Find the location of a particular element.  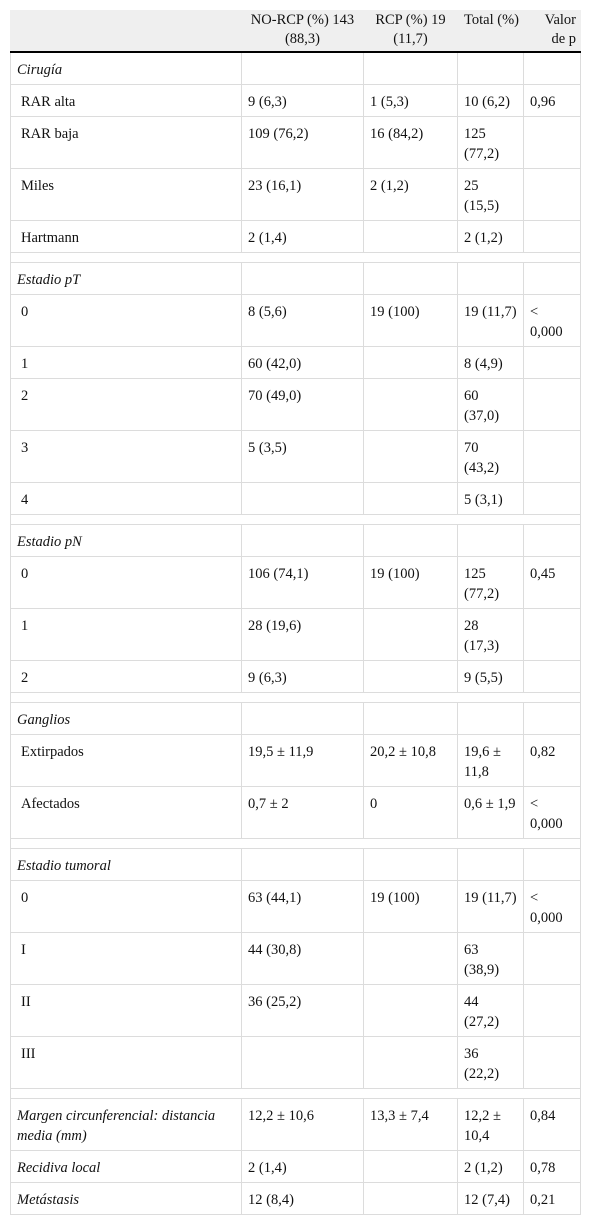

row-label: 3 is located at coordinates (126, 456).